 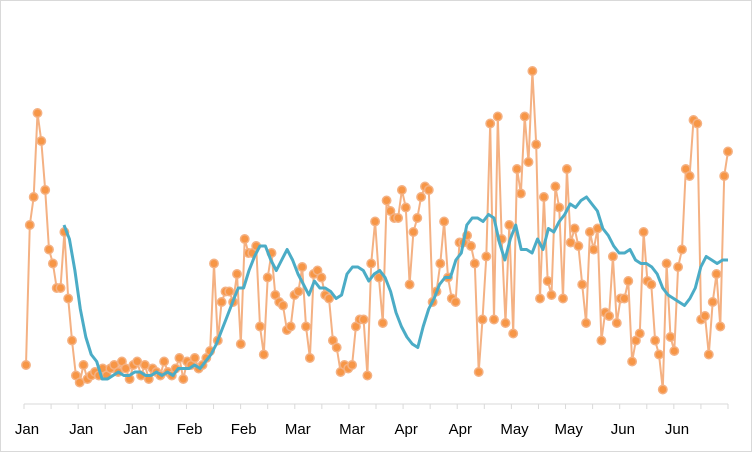 What do you see at coordinates (190, 429) in the screenshot?
I see `x-tick-label: Feb` at bounding box center [190, 429].